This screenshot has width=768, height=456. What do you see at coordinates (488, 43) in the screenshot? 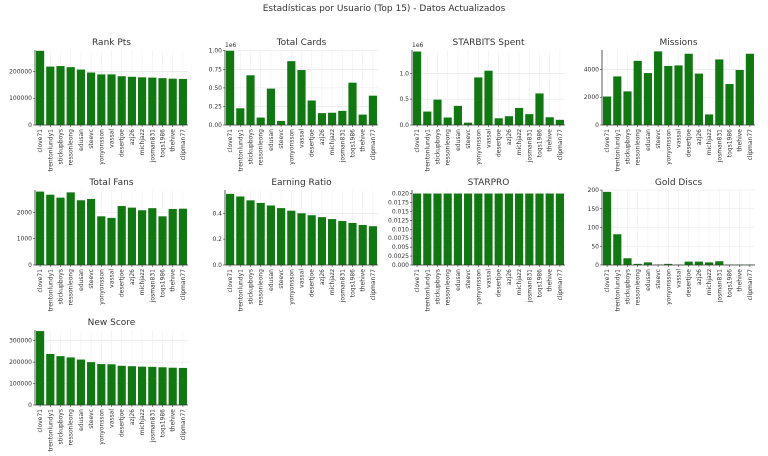
I see `panel-title: STARBITS Spent` at bounding box center [488, 43].